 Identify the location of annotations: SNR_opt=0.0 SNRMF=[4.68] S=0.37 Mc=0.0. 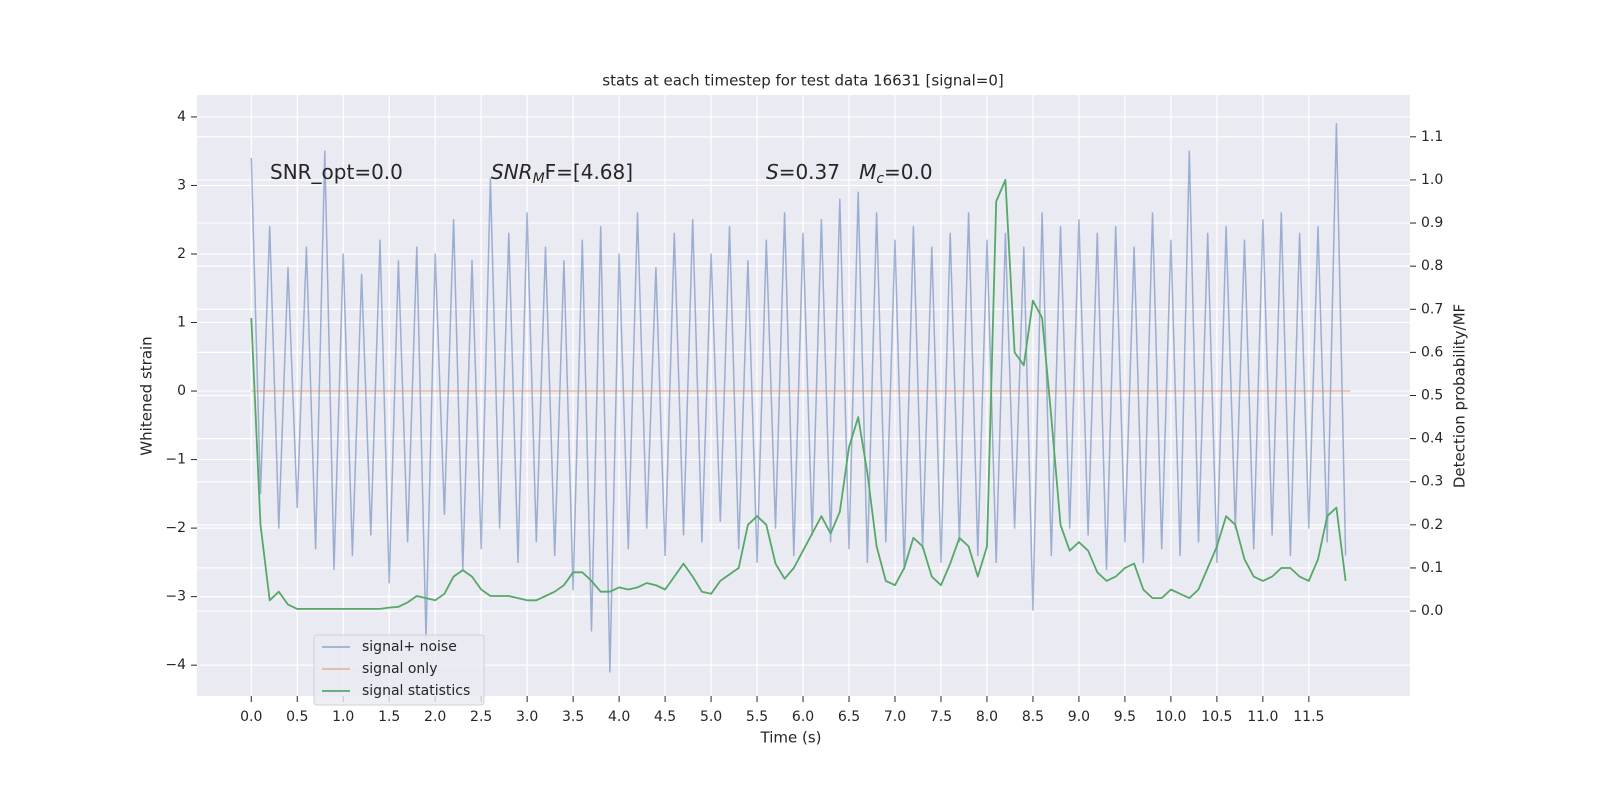
(601, 174).